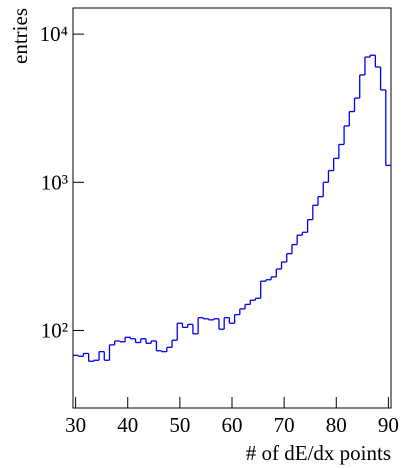 The height and width of the screenshot is (468, 415). What do you see at coordinates (54, 331) in the screenshot?
I see `y-tick-label: 10²` at bounding box center [54, 331].